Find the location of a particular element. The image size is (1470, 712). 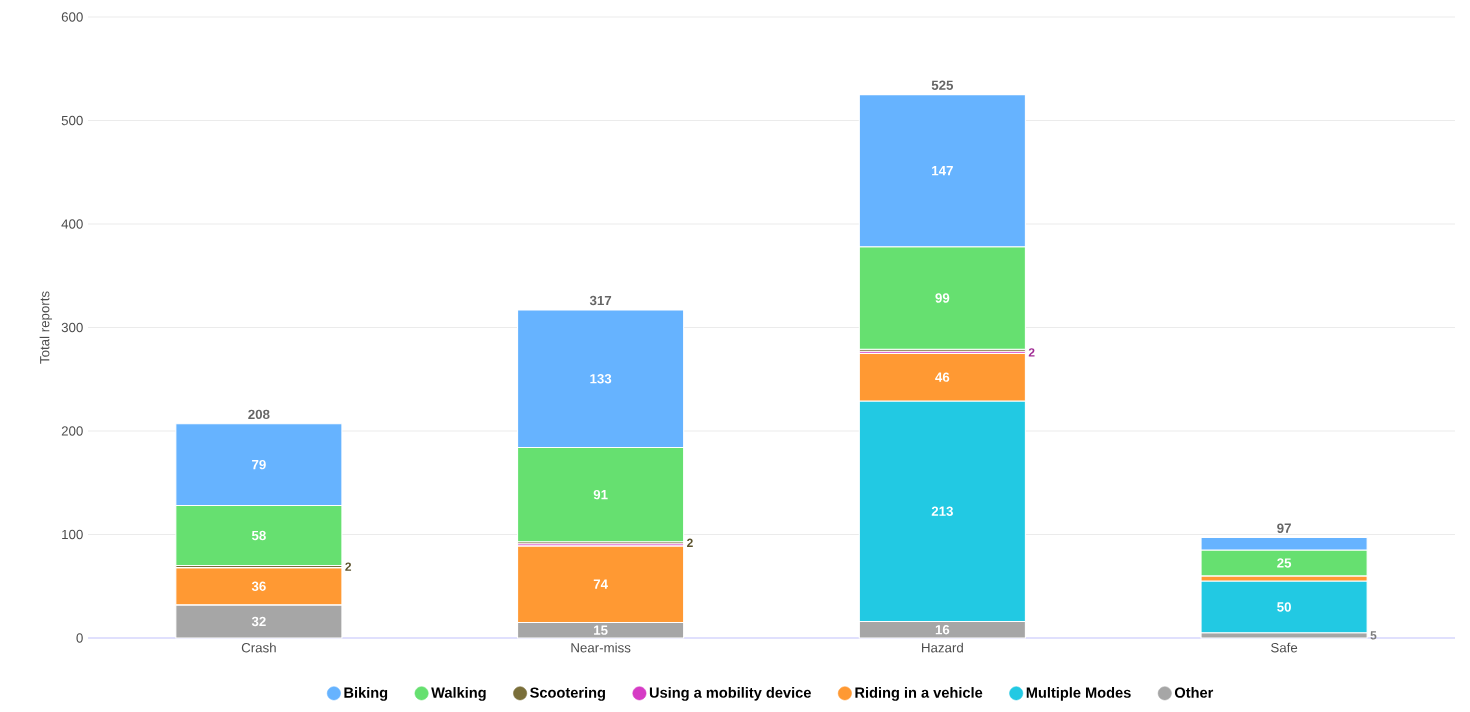

y-axis-title: Total reports is located at coordinates (46, 327).